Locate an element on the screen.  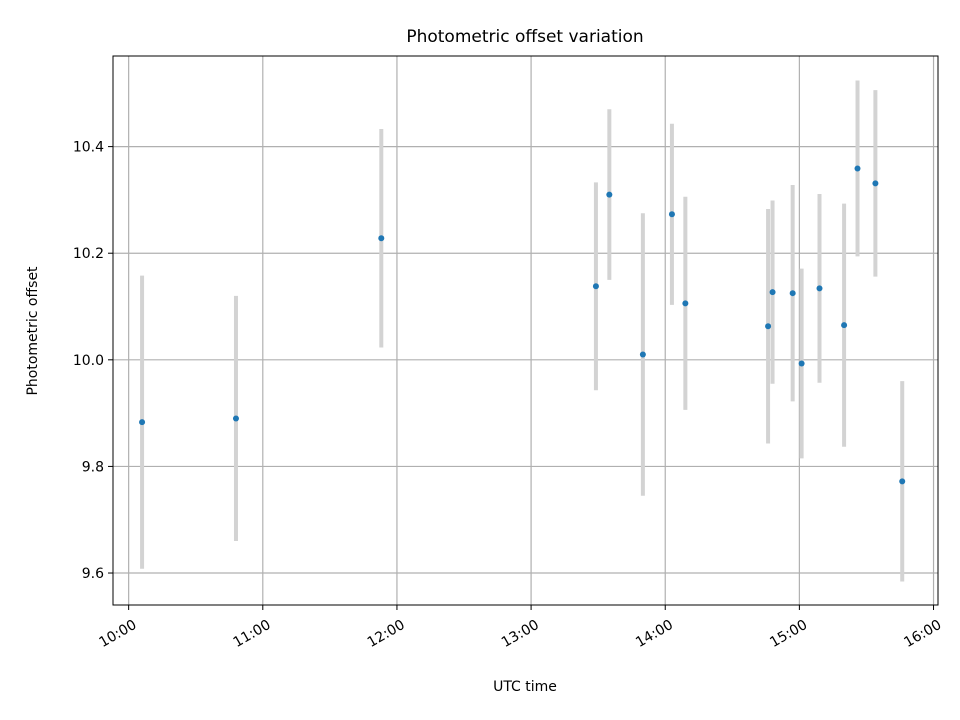
y-tick-label: 10.4 is located at coordinates (88, 148).